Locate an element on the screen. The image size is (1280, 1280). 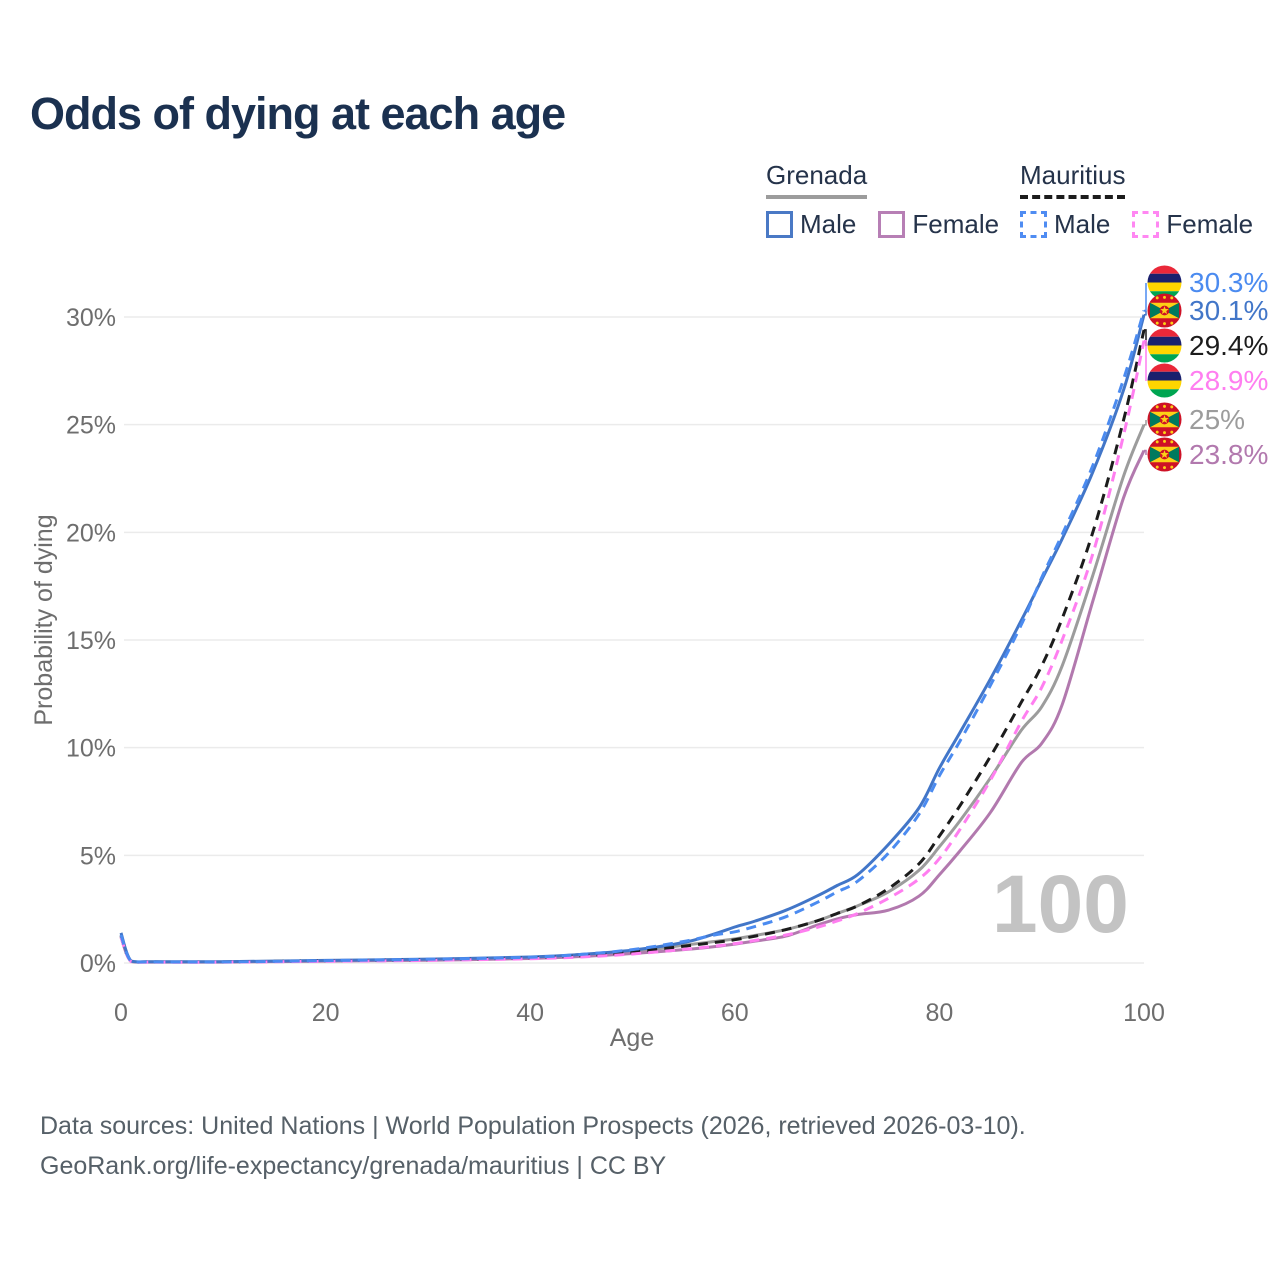
end-label-value: 23.8% is located at coordinates (1229, 454).